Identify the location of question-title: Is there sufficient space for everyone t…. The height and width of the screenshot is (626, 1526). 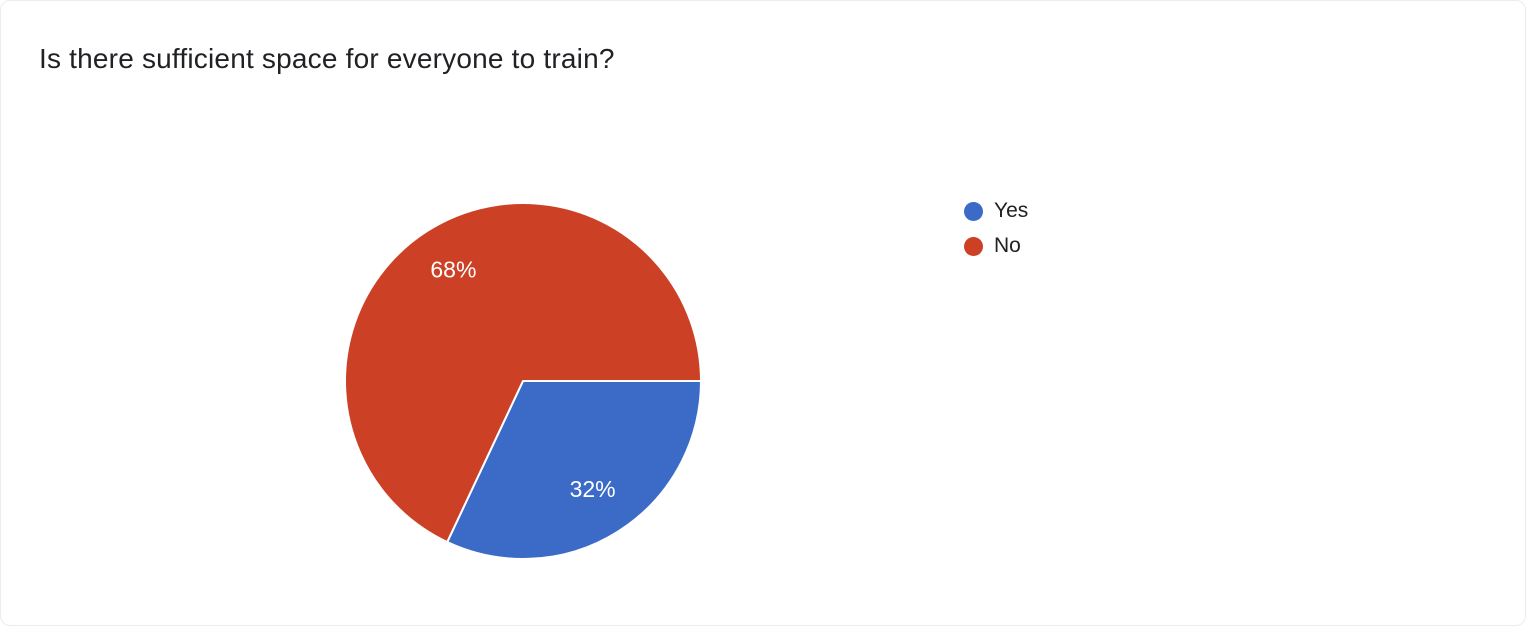
(327, 58).